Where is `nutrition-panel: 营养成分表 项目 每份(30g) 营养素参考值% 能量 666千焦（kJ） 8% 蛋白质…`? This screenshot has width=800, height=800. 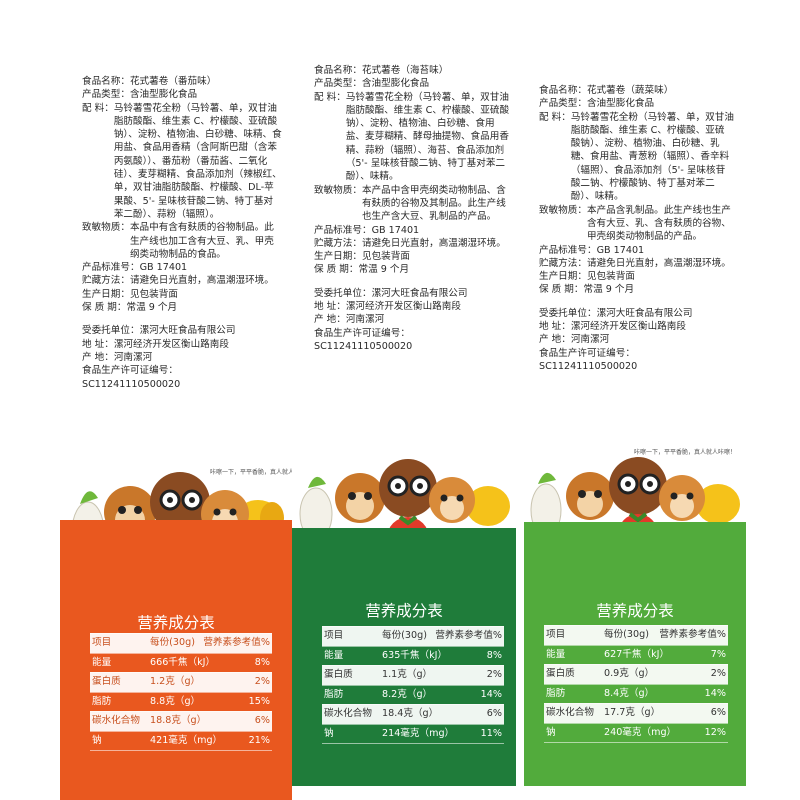 nutrition-panel: 营养成分表 项目 每份(30g) 营养素参考值% 能量 666千焦（kJ） 8% 蛋白质… is located at coordinates (176, 660).